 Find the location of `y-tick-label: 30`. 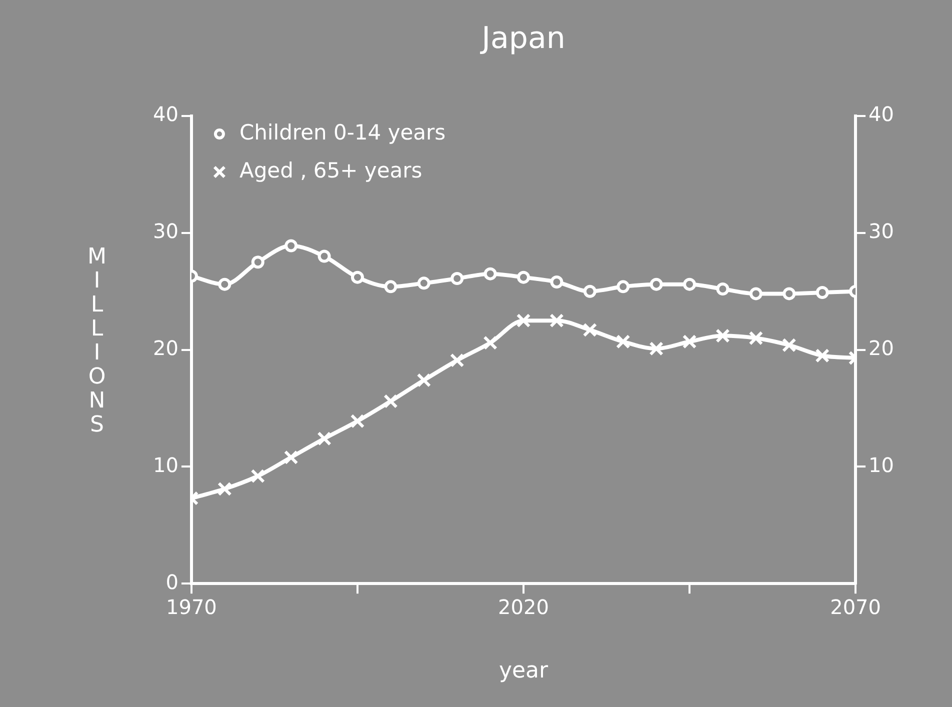

y-tick-label: 30 is located at coordinates (165, 231).